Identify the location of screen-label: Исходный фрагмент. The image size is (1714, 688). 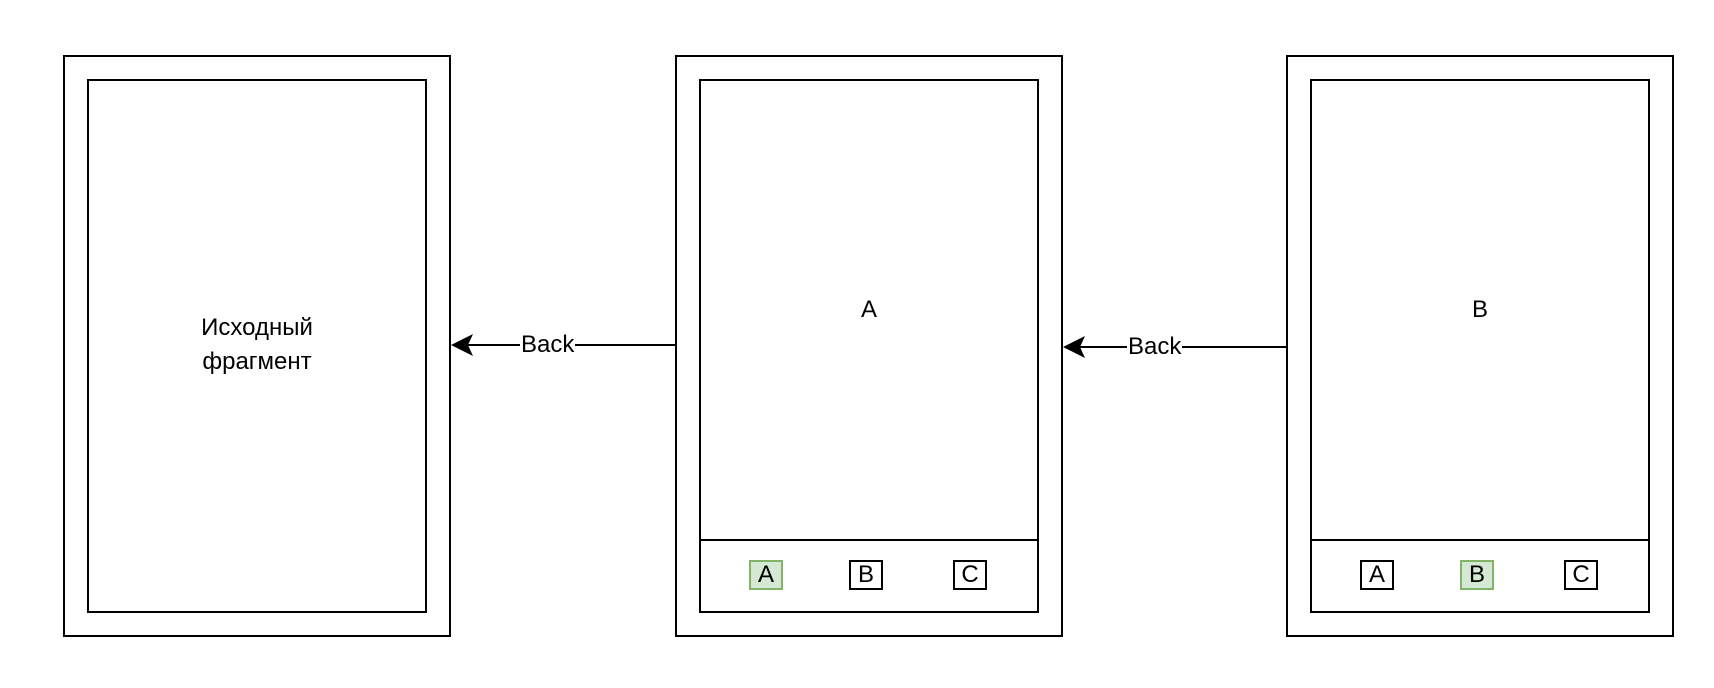
(257, 344).